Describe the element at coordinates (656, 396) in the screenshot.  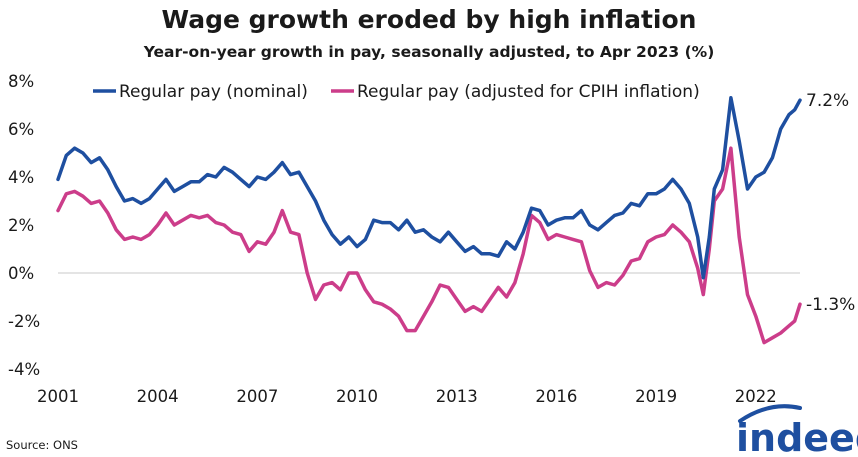
I see `x-tick-label: 2019` at that location.